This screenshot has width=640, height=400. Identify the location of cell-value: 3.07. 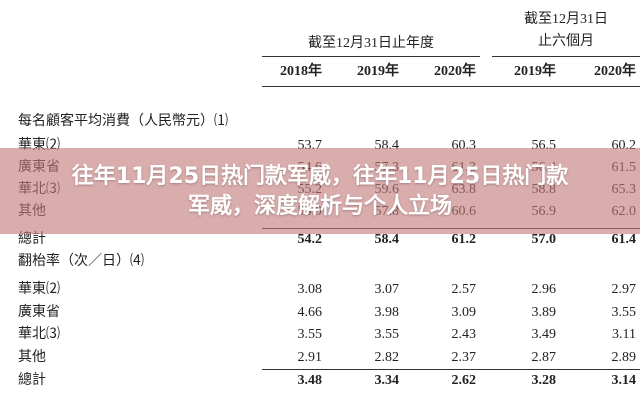
(387, 289).